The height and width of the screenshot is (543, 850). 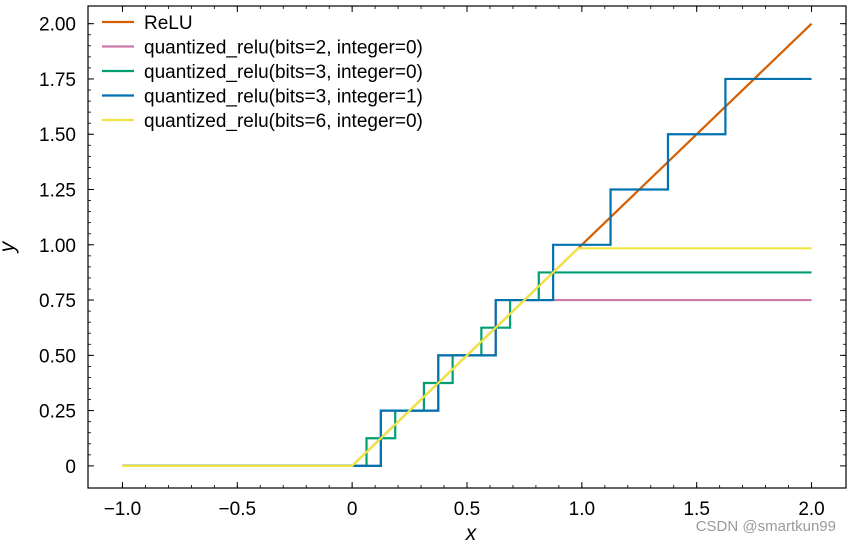 What do you see at coordinates (57, 412) in the screenshot?
I see `y-tick-label: 0.25` at bounding box center [57, 412].